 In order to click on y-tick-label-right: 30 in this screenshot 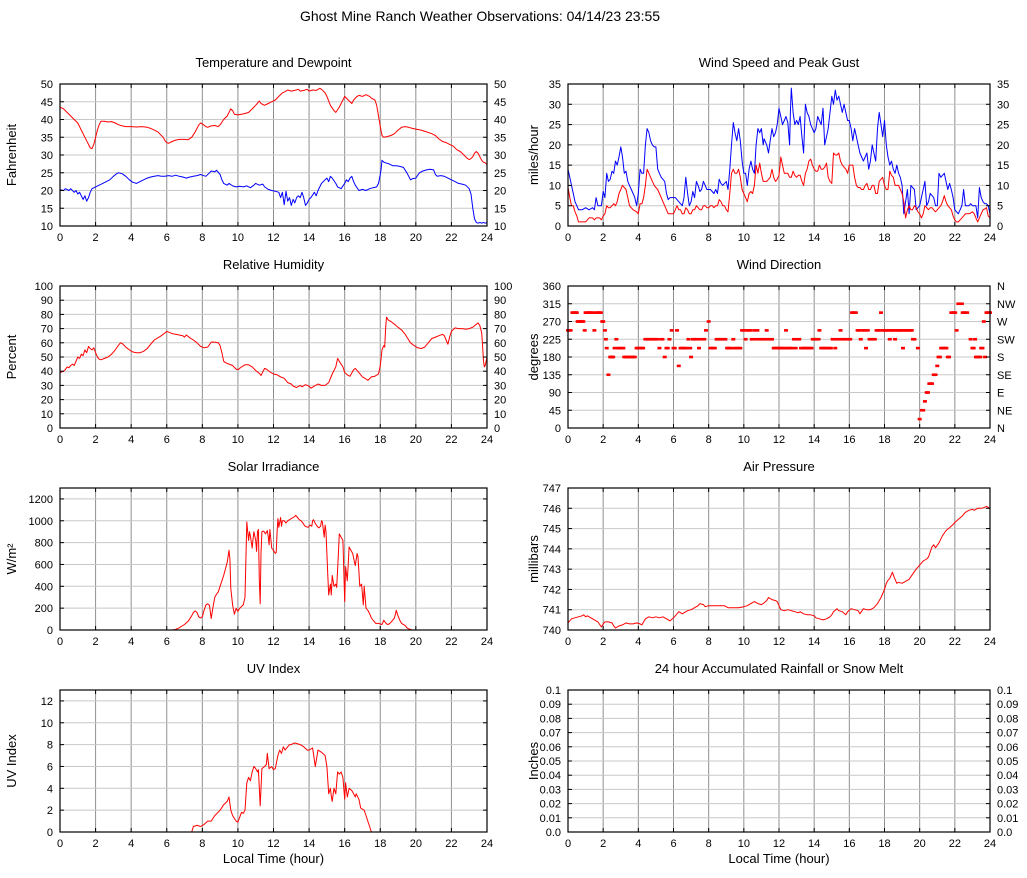, I will do `click(500, 156)`.